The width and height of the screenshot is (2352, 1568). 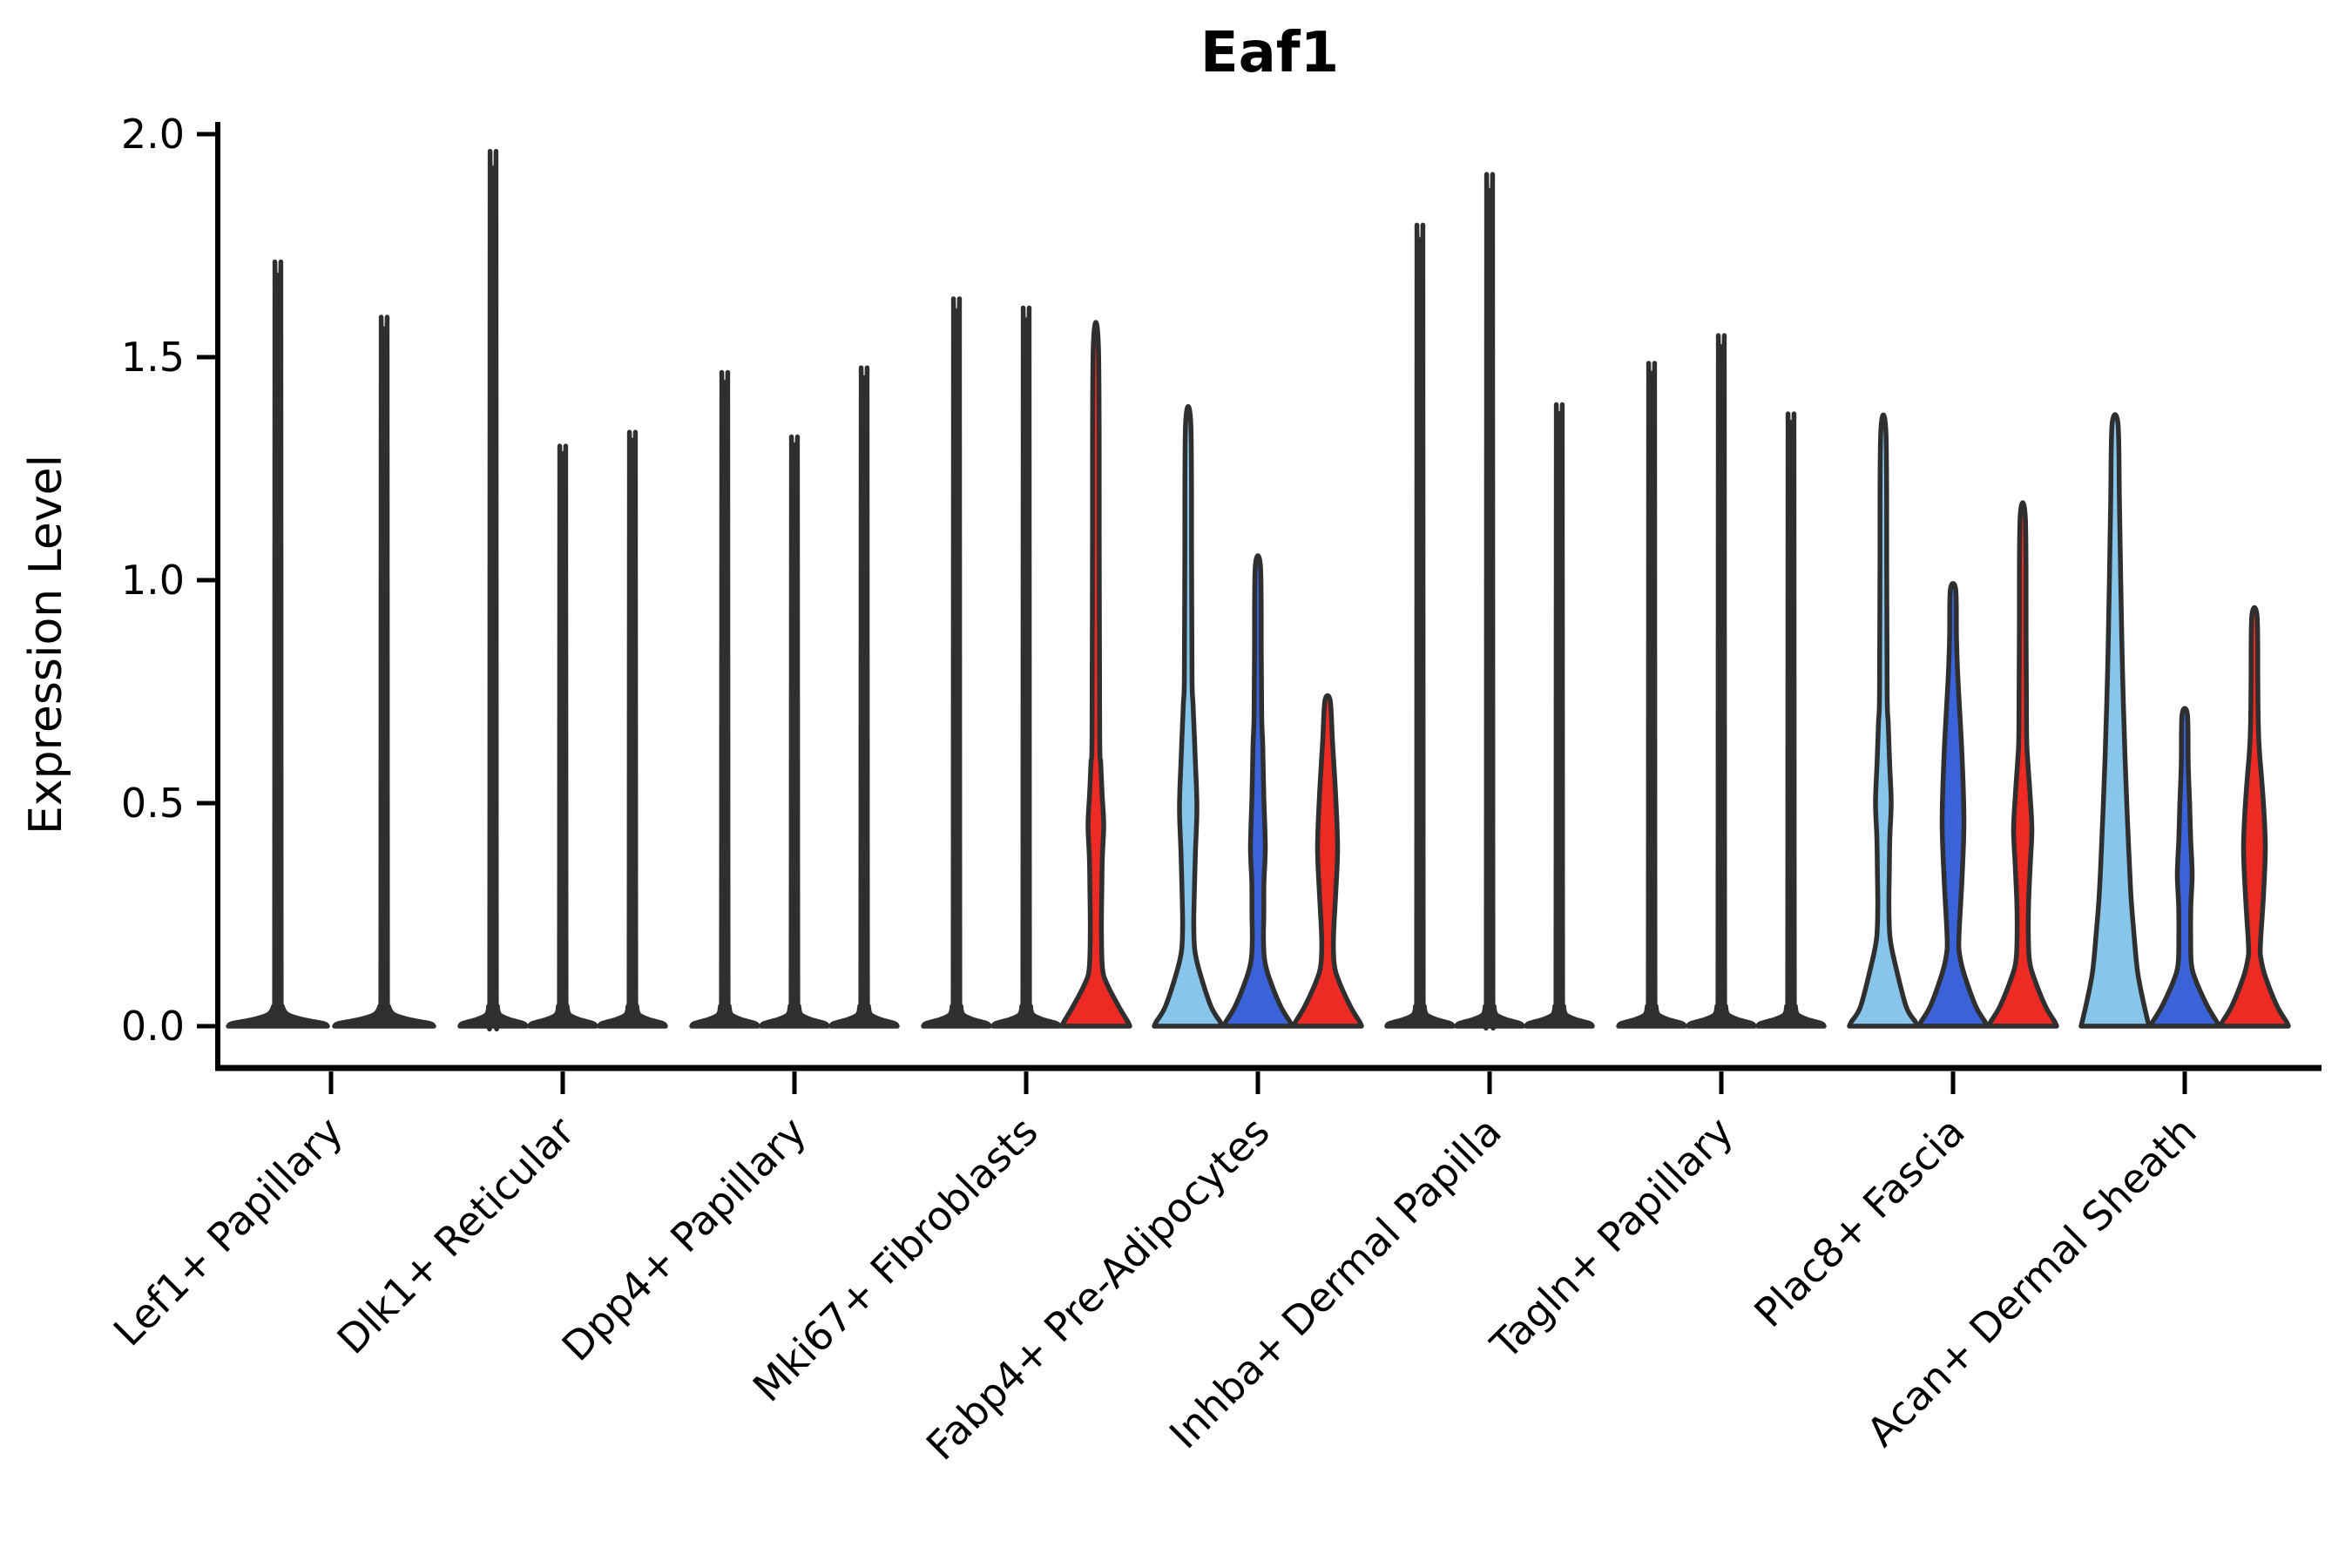 What do you see at coordinates (153, 357) in the screenshot?
I see `y-tick-label: 1.5` at bounding box center [153, 357].